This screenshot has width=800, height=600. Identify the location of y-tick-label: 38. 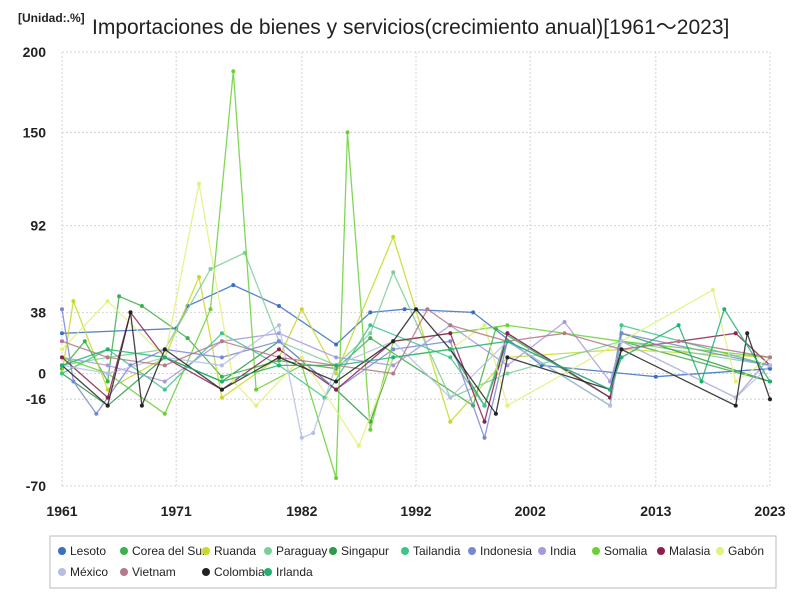
(38, 312).